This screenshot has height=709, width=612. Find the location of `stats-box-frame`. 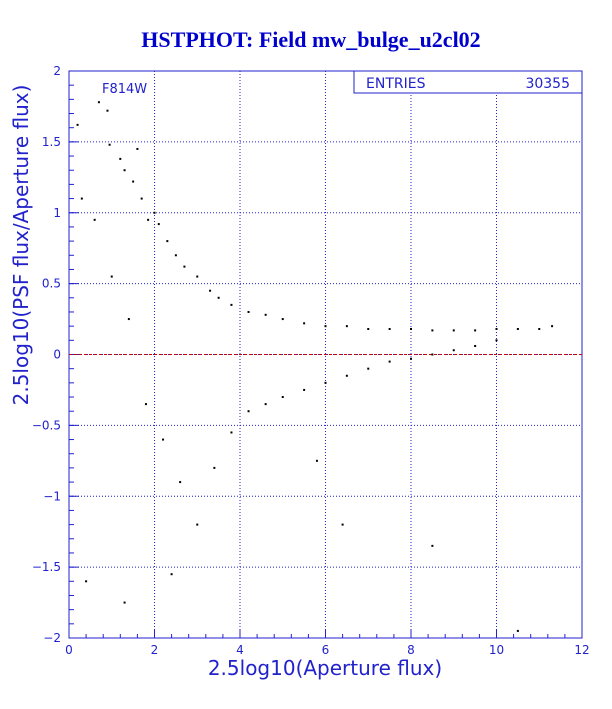

stats-box-frame is located at coordinates (468, 82).